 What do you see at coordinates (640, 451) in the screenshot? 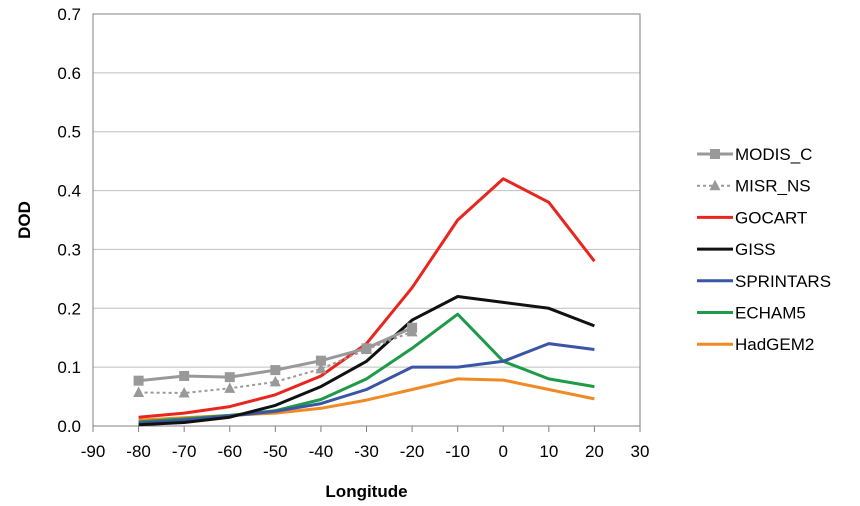
I see `x-tick-label: 30` at bounding box center [640, 451].